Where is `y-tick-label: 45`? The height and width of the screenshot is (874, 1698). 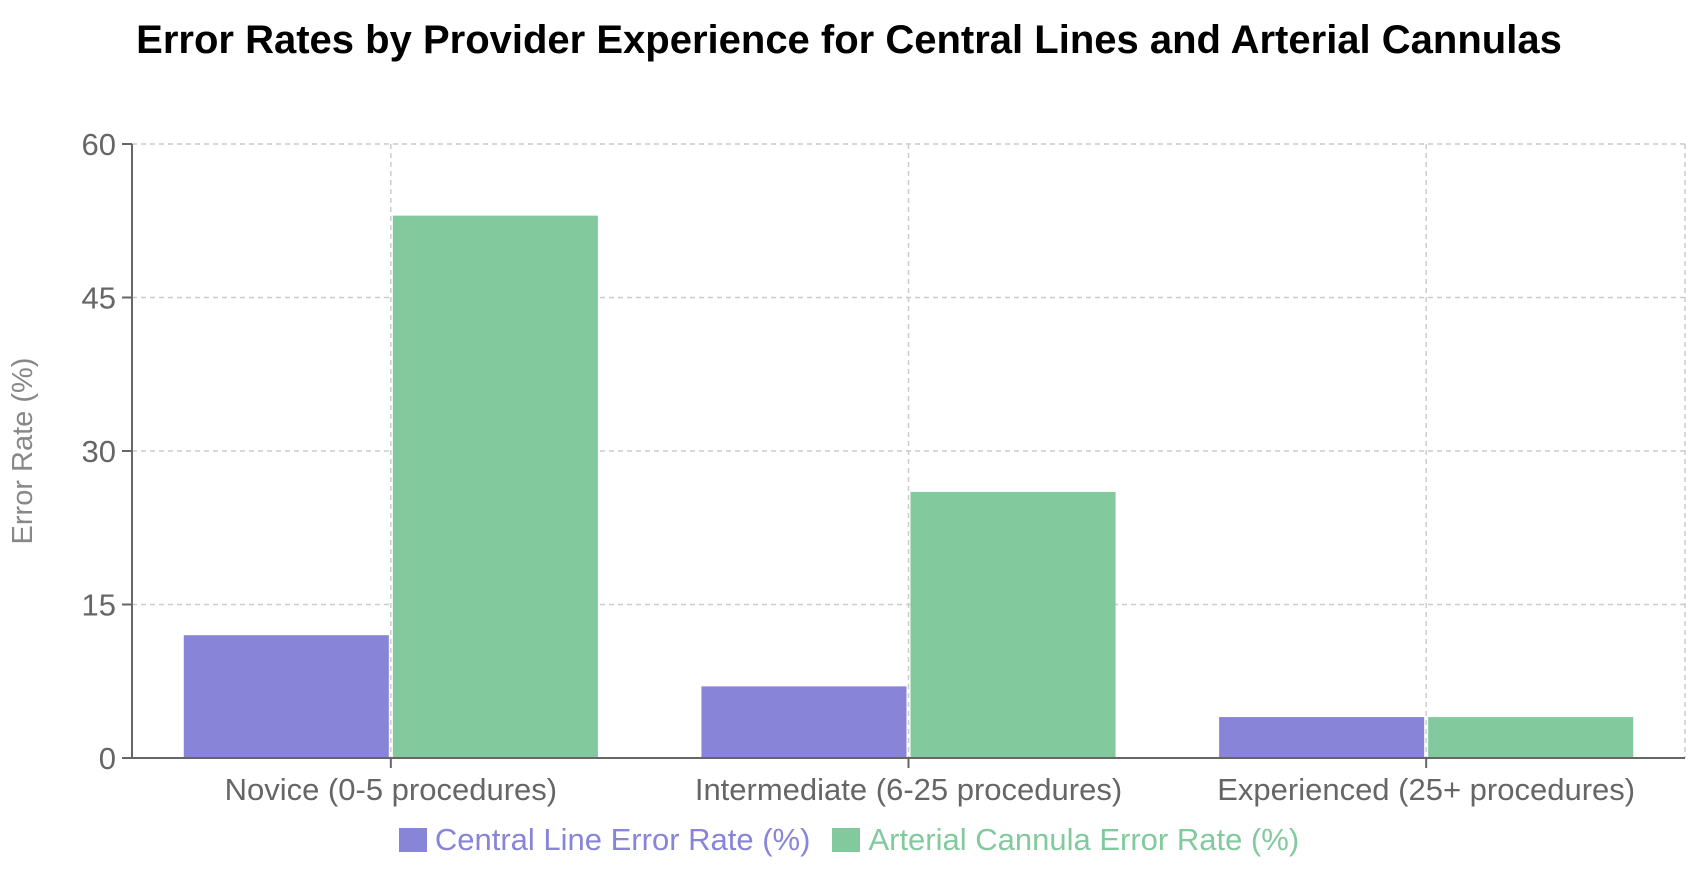 y-tick-label: 45 is located at coordinates (99, 298).